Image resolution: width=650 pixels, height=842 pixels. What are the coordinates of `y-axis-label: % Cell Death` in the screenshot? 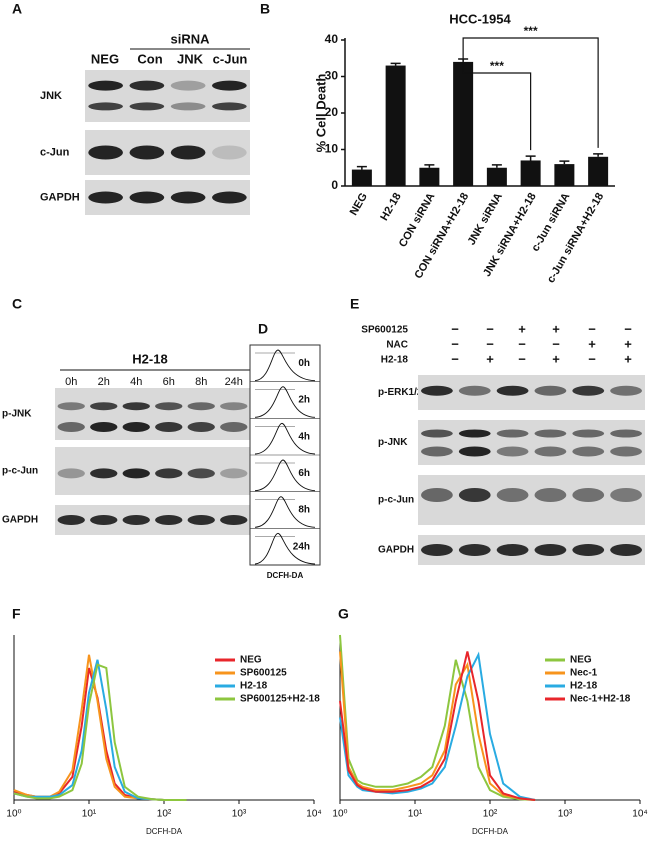 It's located at (320, 113).